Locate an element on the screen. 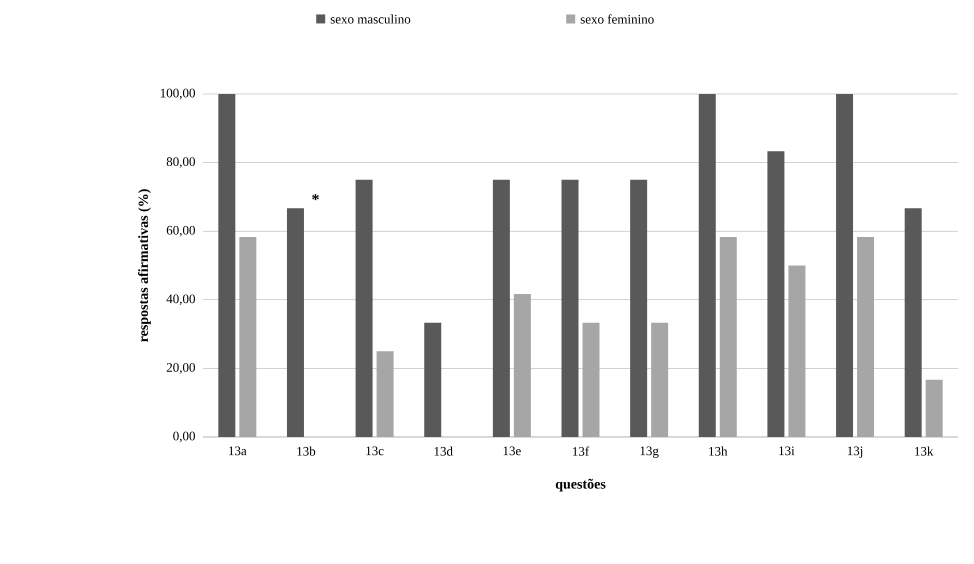 The height and width of the screenshot is (564, 974). y-tick-label: 40,00 is located at coordinates (180, 300).